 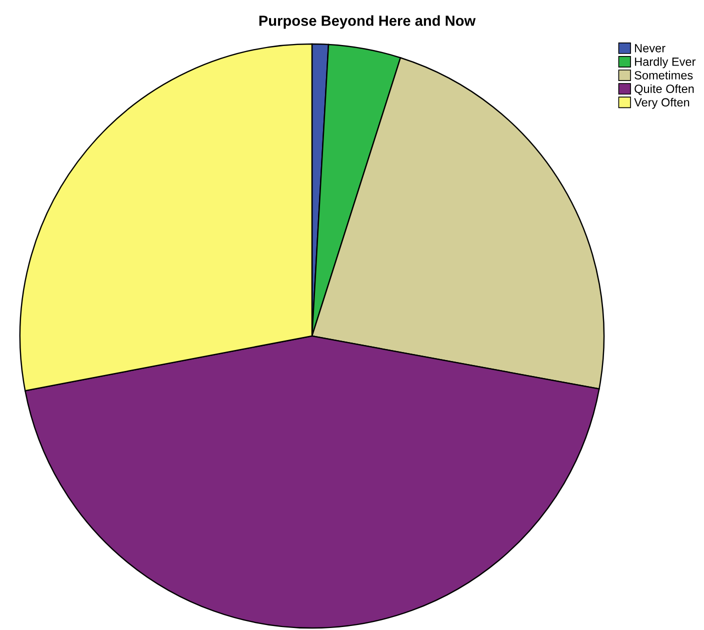 What do you see at coordinates (665, 62) in the screenshot?
I see `legend-label: Hardly Ever` at bounding box center [665, 62].